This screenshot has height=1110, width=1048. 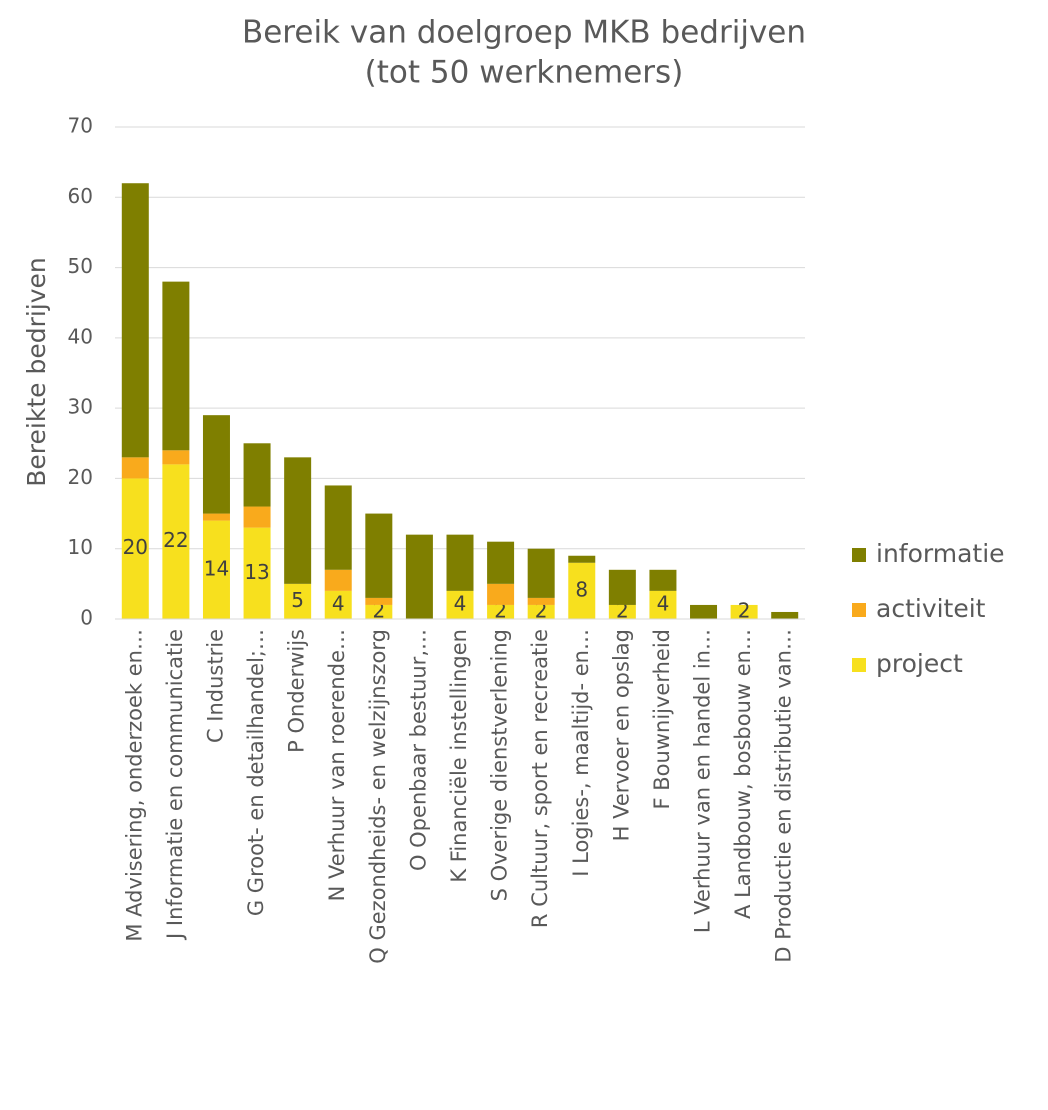 I want to click on chart-title: (tot 50 werknemers), so click(x=524, y=73).